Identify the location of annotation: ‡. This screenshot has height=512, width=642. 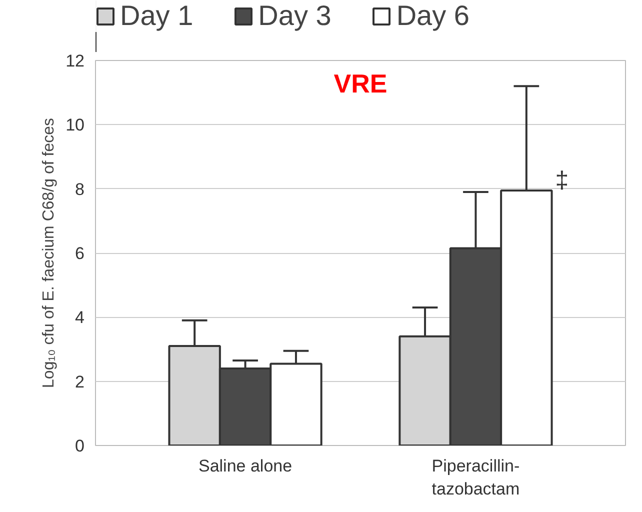
(562, 180).